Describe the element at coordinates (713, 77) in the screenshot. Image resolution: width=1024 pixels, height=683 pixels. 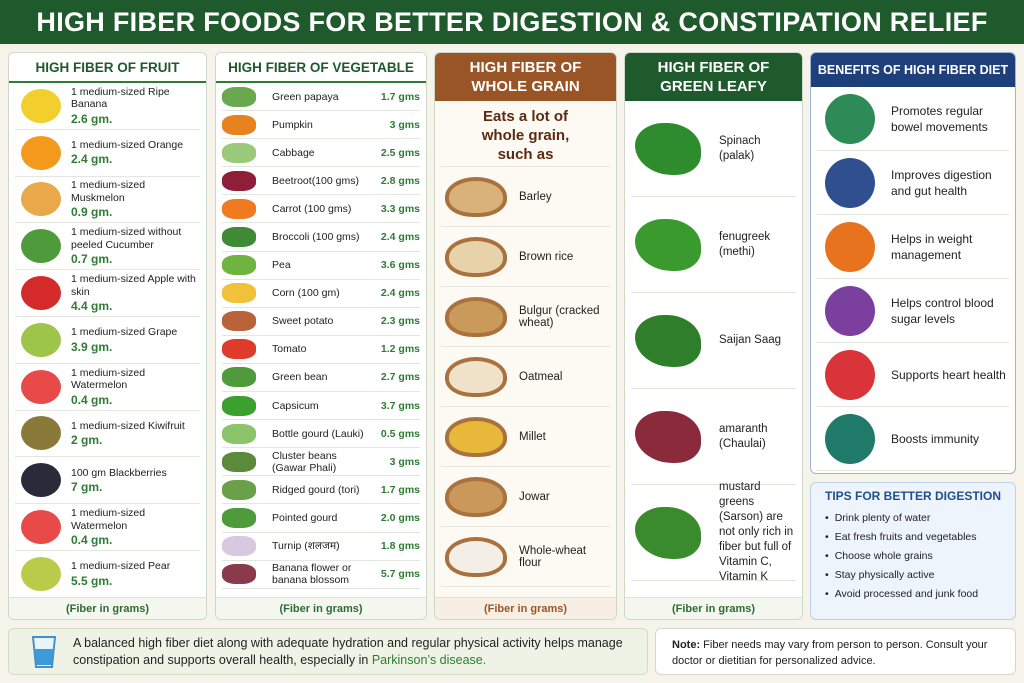
I see `panel-title: HIGH FIBER OF GREEN LEAFY` at that location.